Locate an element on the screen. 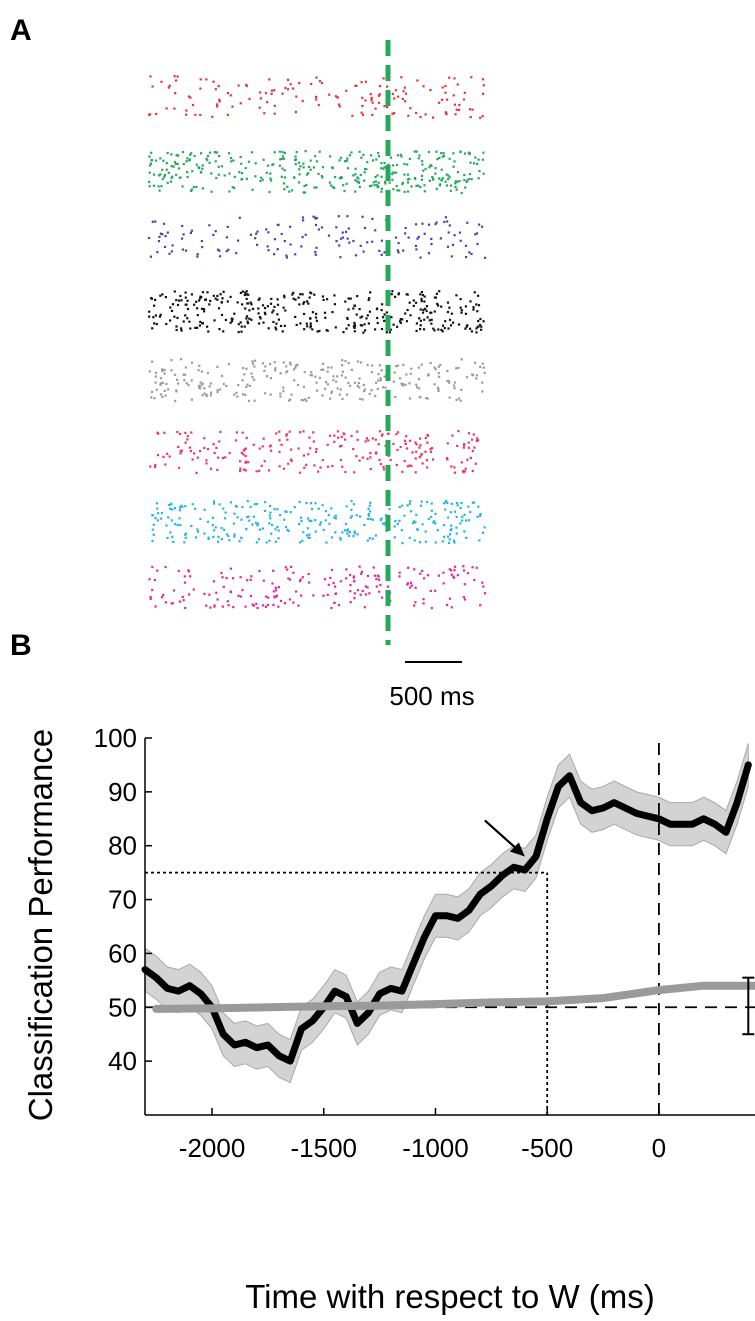  y-tick-label: 90 is located at coordinates (122, 792).